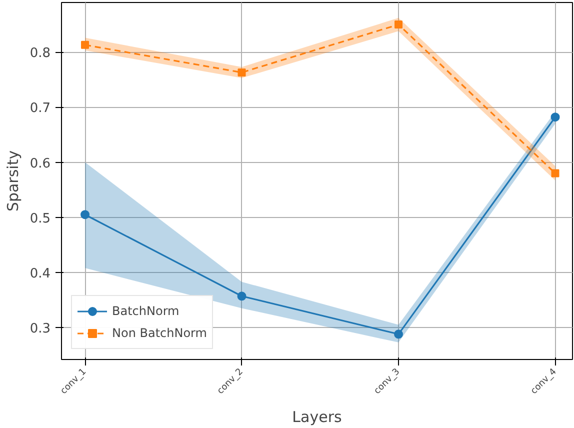 Image resolution: width=574 pixels, height=428 pixels. Describe the element at coordinates (40, 218) in the screenshot. I see `y-tick-label: 0.5` at that location.